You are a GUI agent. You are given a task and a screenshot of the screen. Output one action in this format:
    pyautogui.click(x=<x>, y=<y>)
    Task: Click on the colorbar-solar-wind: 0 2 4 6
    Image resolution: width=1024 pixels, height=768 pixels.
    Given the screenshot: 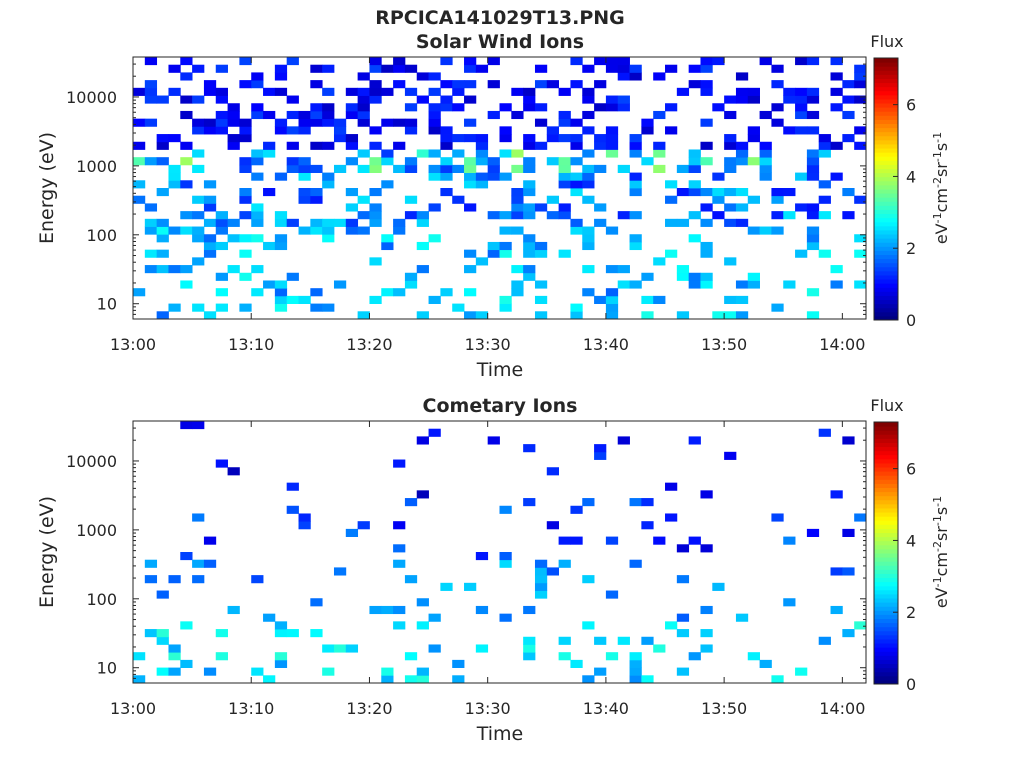 What is the action you would take?
    pyautogui.click(x=894, y=193)
    